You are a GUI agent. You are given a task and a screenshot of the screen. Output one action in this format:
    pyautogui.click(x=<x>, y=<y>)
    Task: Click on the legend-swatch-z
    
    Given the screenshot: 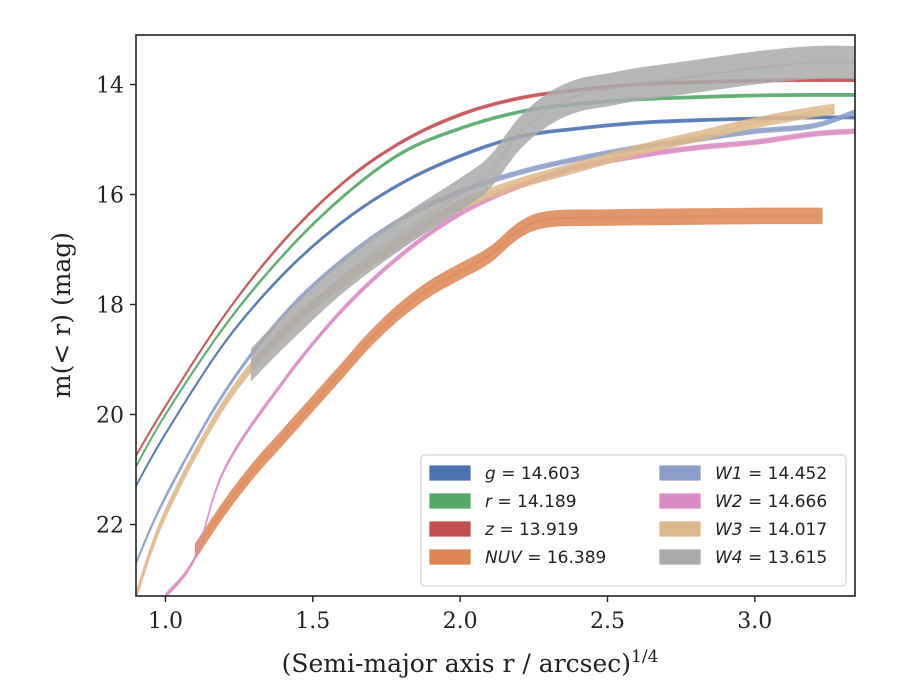 What is the action you would take?
    pyautogui.click(x=450, y=529)
    